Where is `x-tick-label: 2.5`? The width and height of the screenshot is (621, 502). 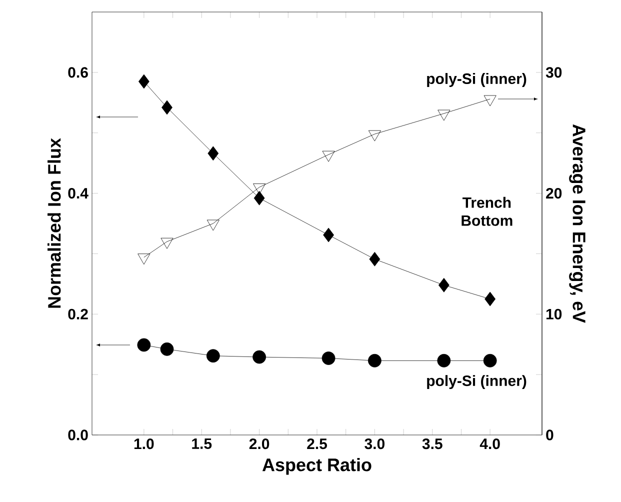 x-tick-label: 2.5 is located at coordinates (317, 444).